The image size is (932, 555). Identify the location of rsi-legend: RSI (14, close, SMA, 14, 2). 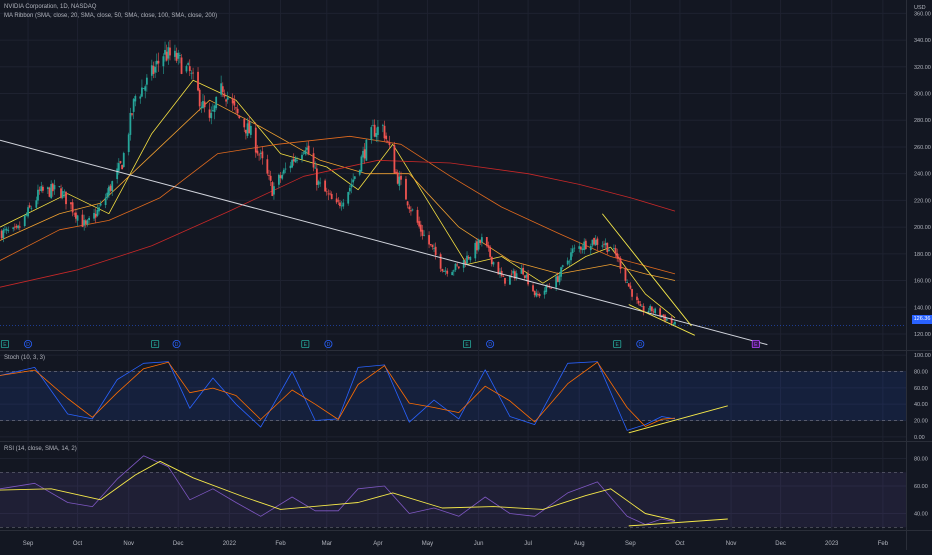
(40, 449).